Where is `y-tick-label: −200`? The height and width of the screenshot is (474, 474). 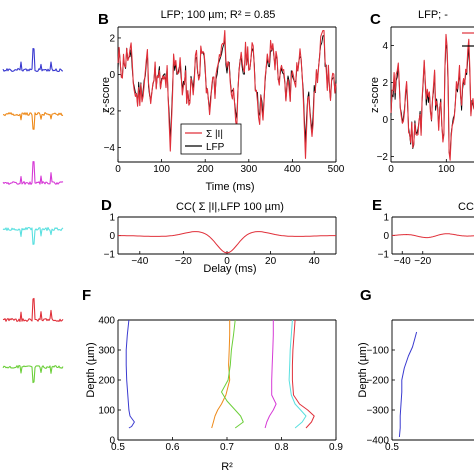 y-tick-label: −200 is located at coordinates (377, 381).